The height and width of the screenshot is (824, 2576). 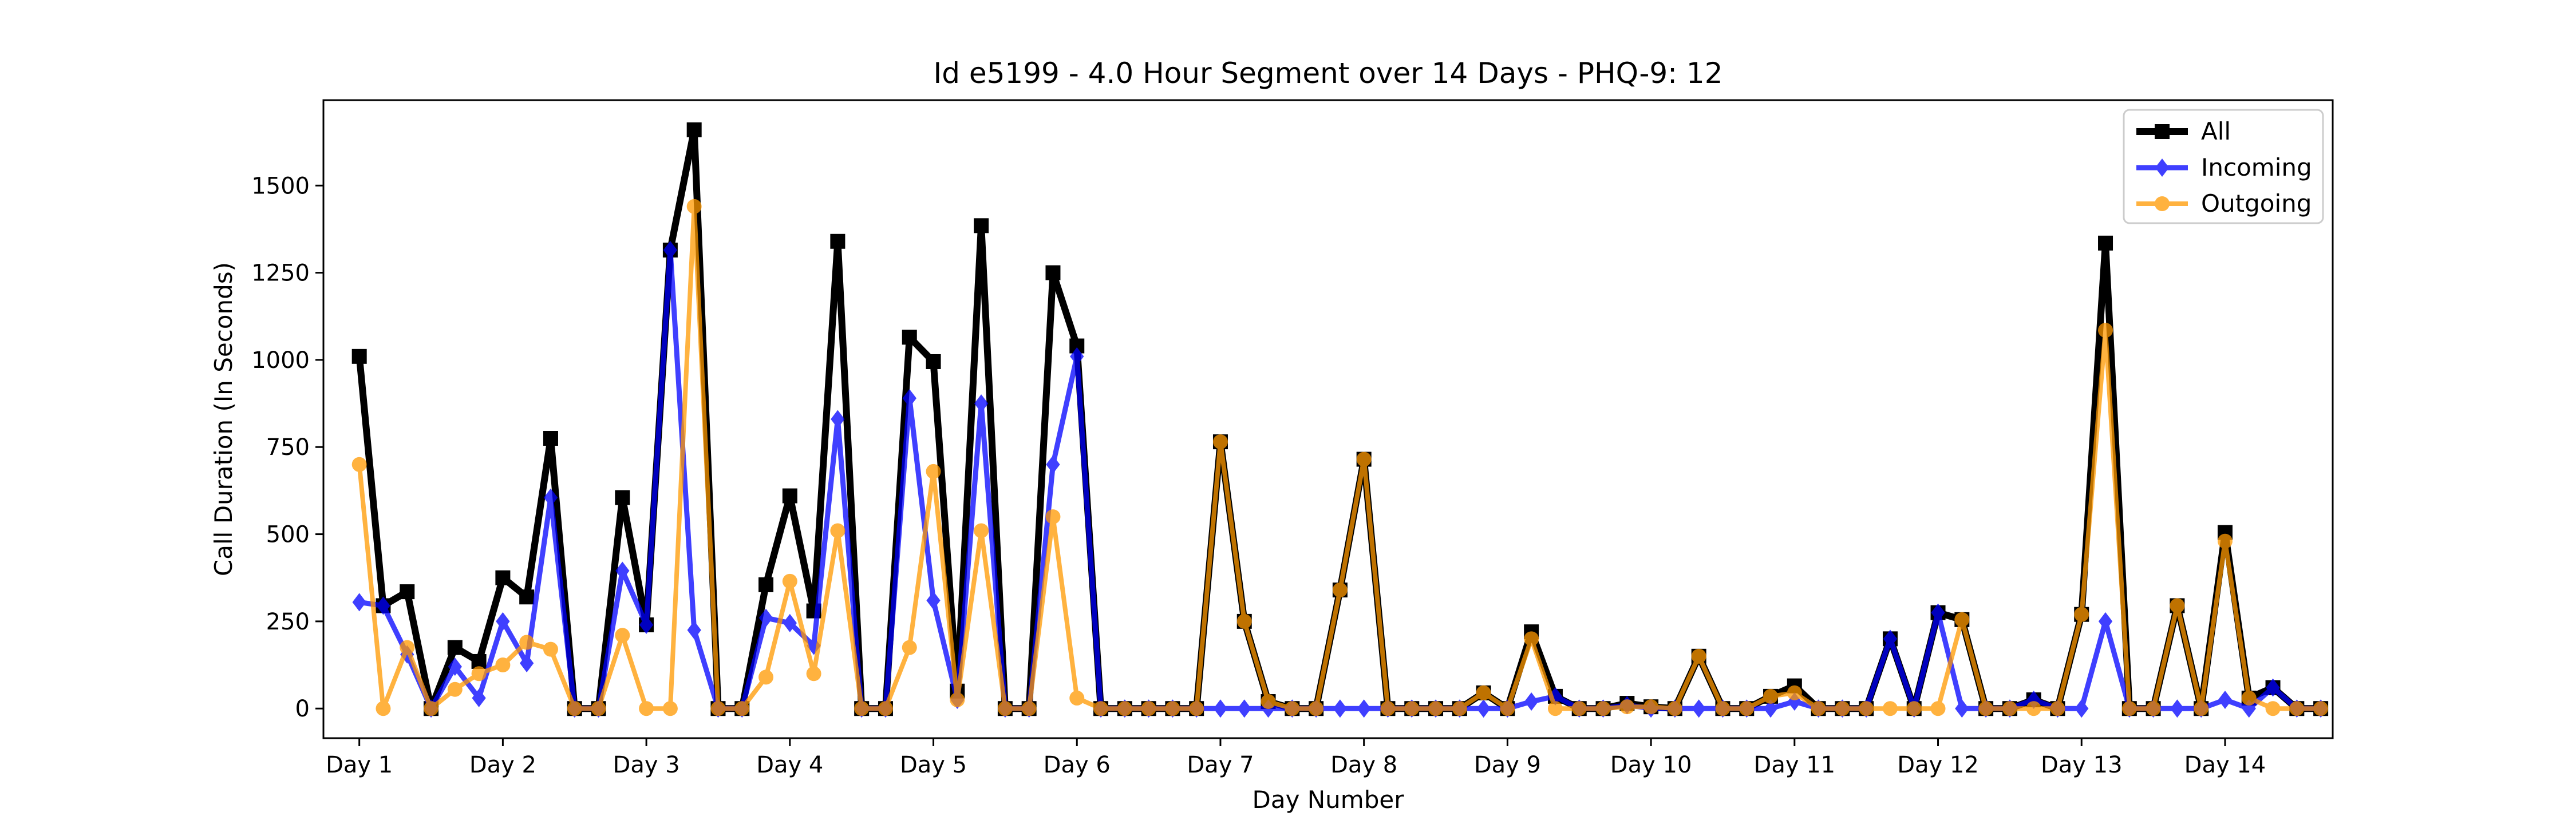 I want to click on legend-box, so click(x=2223, y=166).